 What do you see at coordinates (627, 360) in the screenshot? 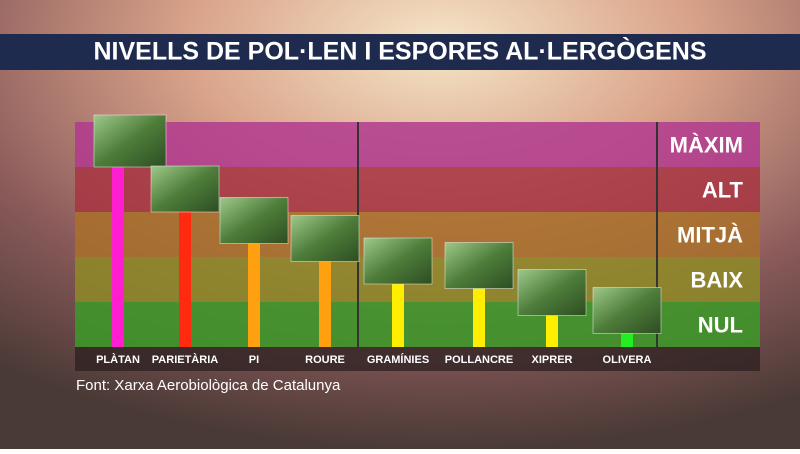
I see `x-tick-label: OLIVERA` at bounding box center [627, 360].